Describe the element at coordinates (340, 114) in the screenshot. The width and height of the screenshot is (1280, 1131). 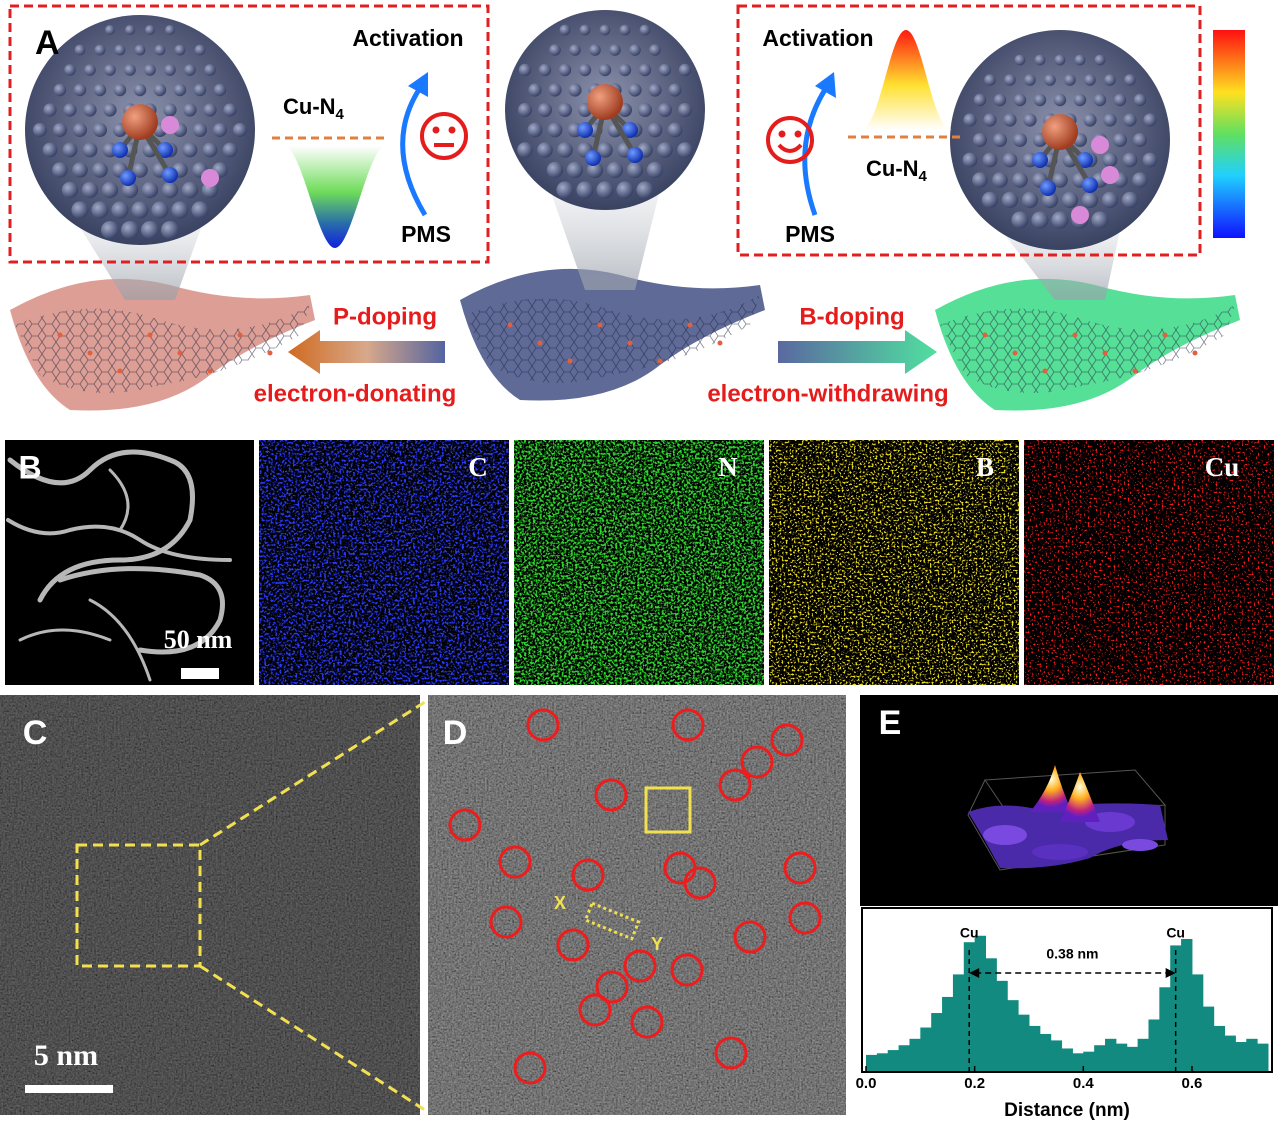
I see `subscript: 4` at that location.